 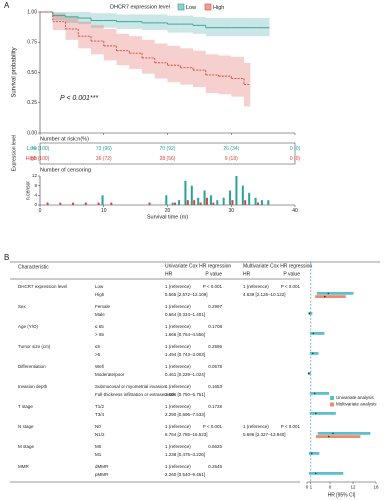 What do you see at coordinates (376, 487) in the screenshot?
I see `x-tick-label: 18` at bounding box center [376, 487].